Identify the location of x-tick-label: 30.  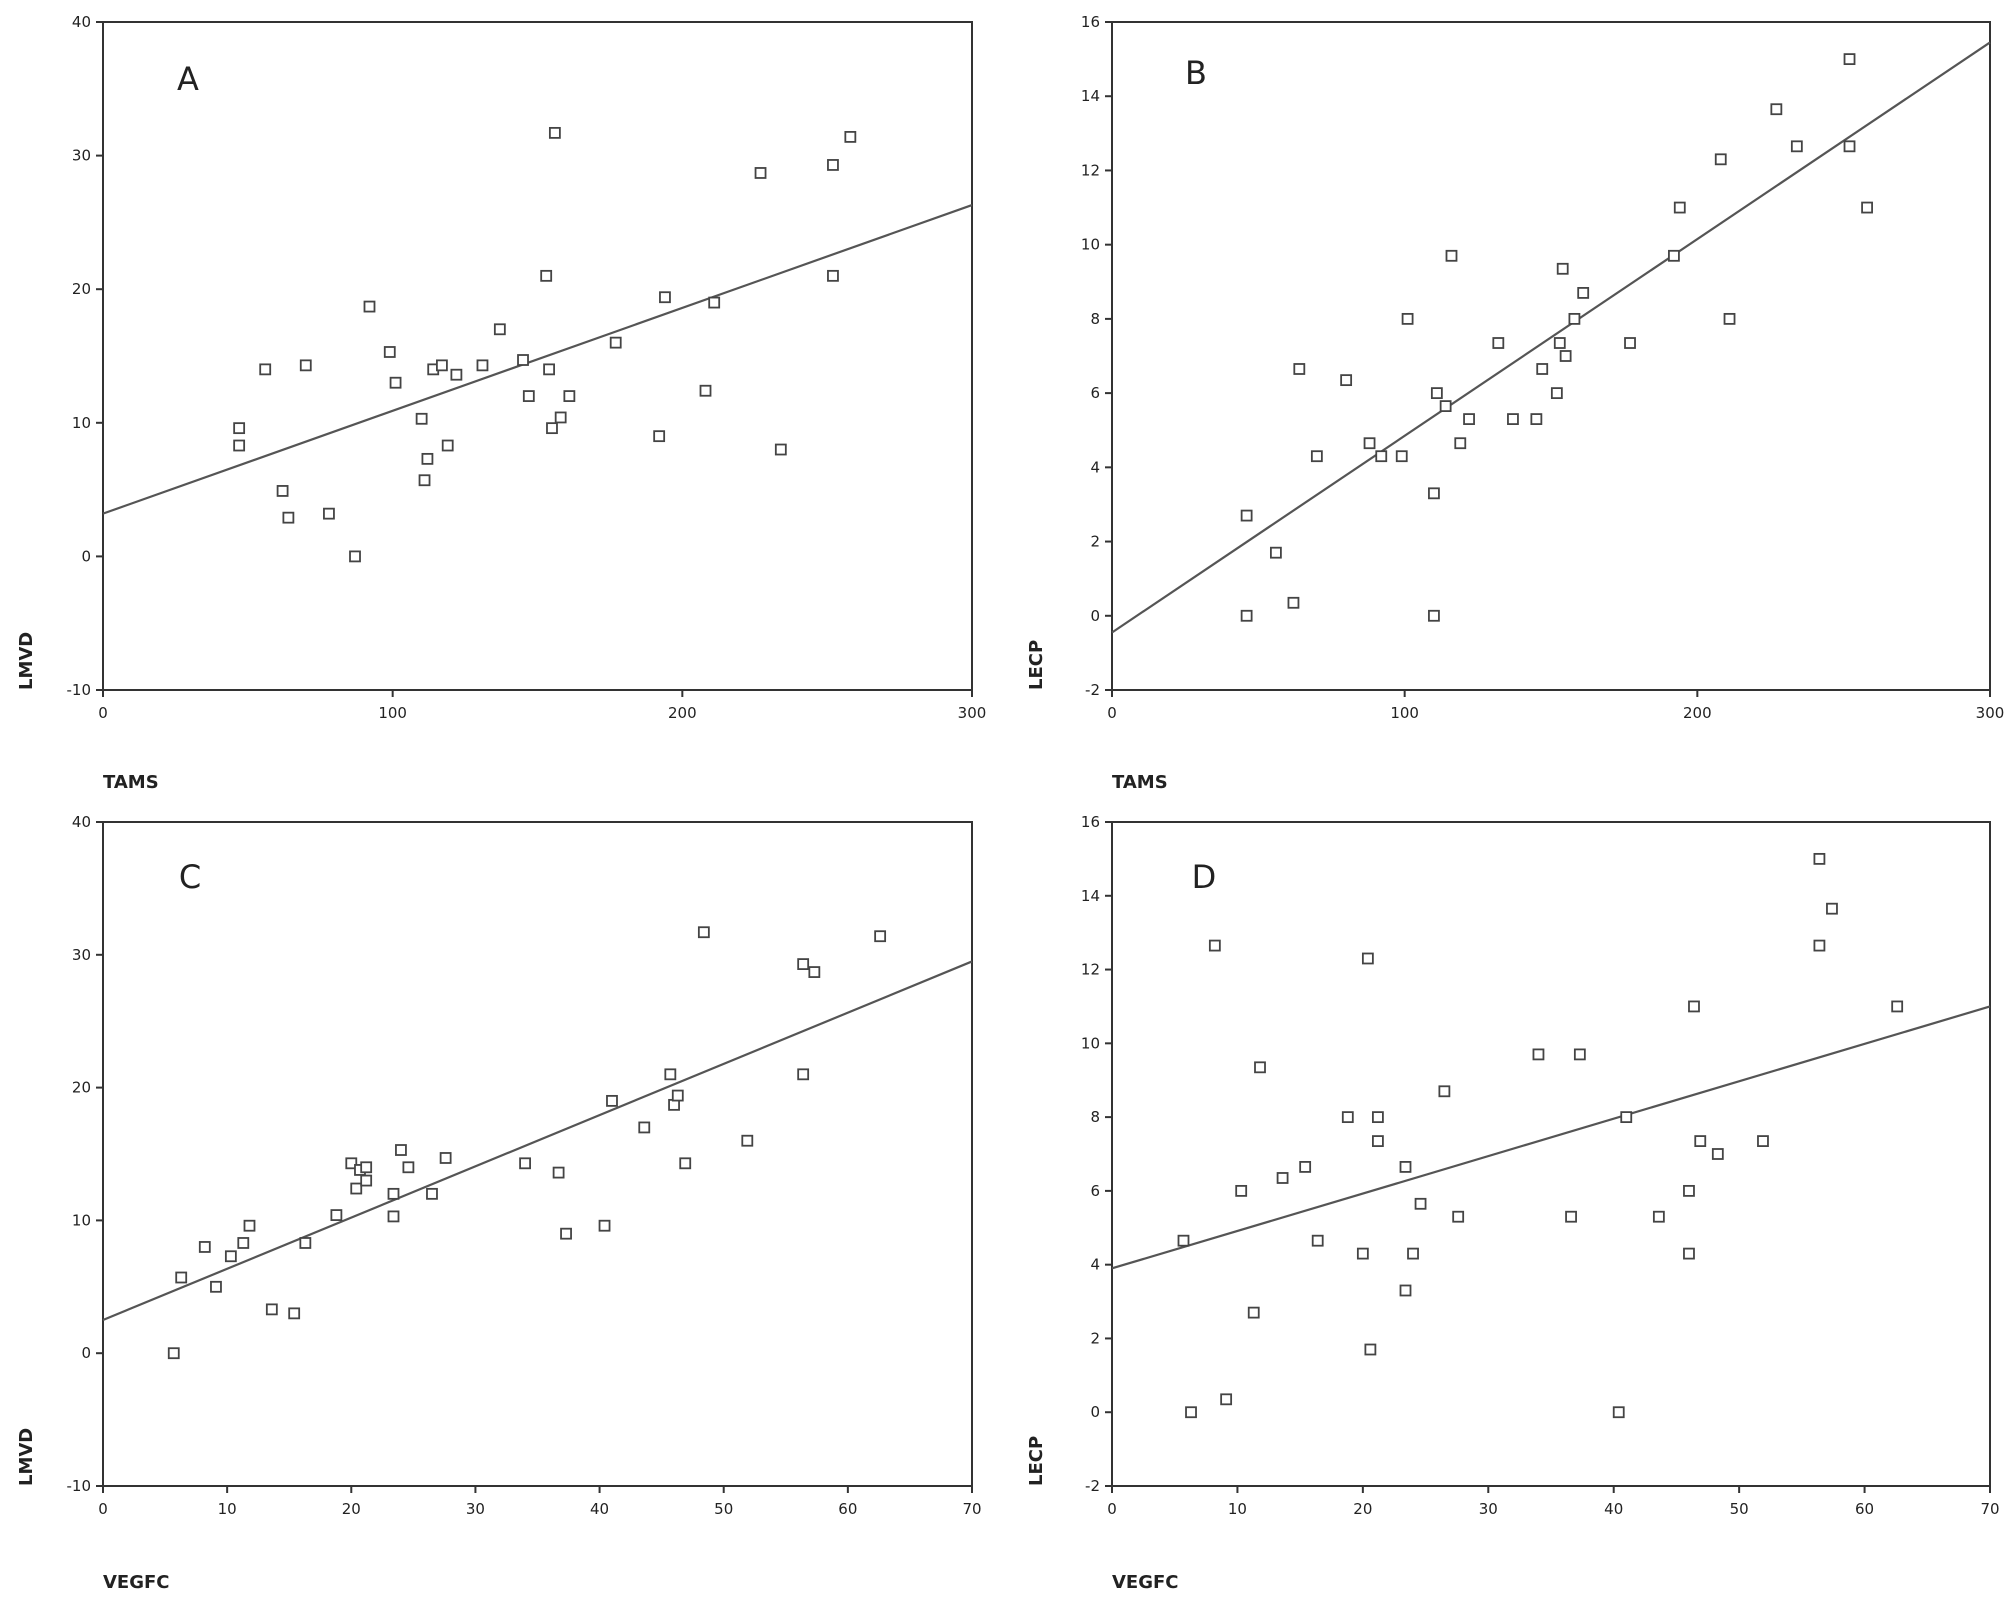
(475, 1509).